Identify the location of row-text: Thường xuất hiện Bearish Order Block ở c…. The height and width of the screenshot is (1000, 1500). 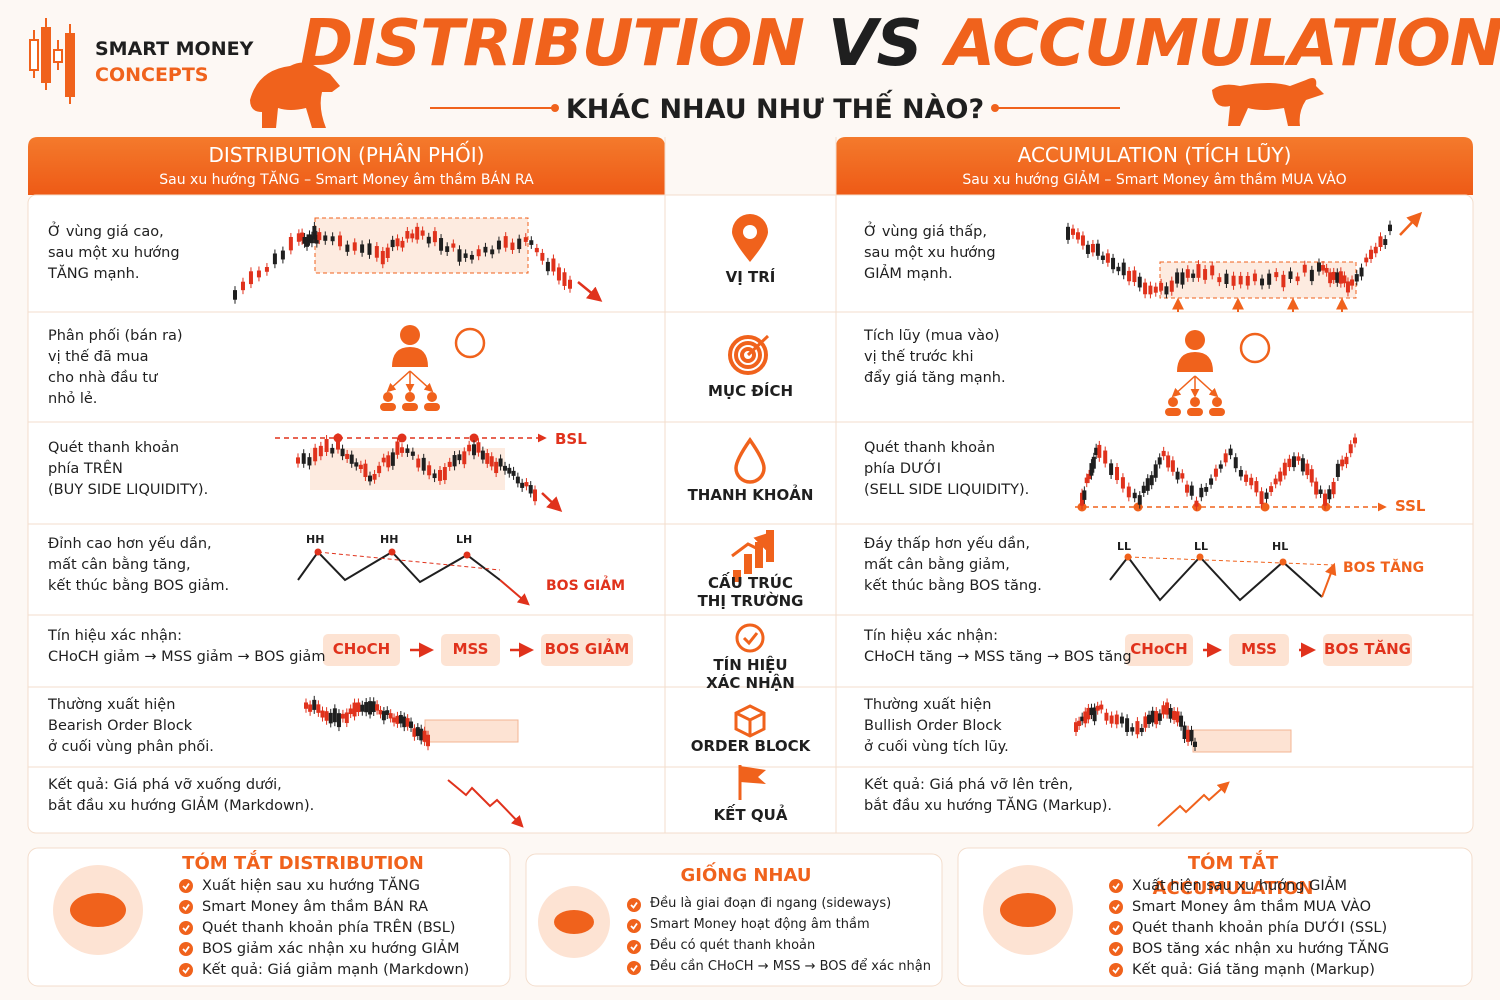
(131, 726).